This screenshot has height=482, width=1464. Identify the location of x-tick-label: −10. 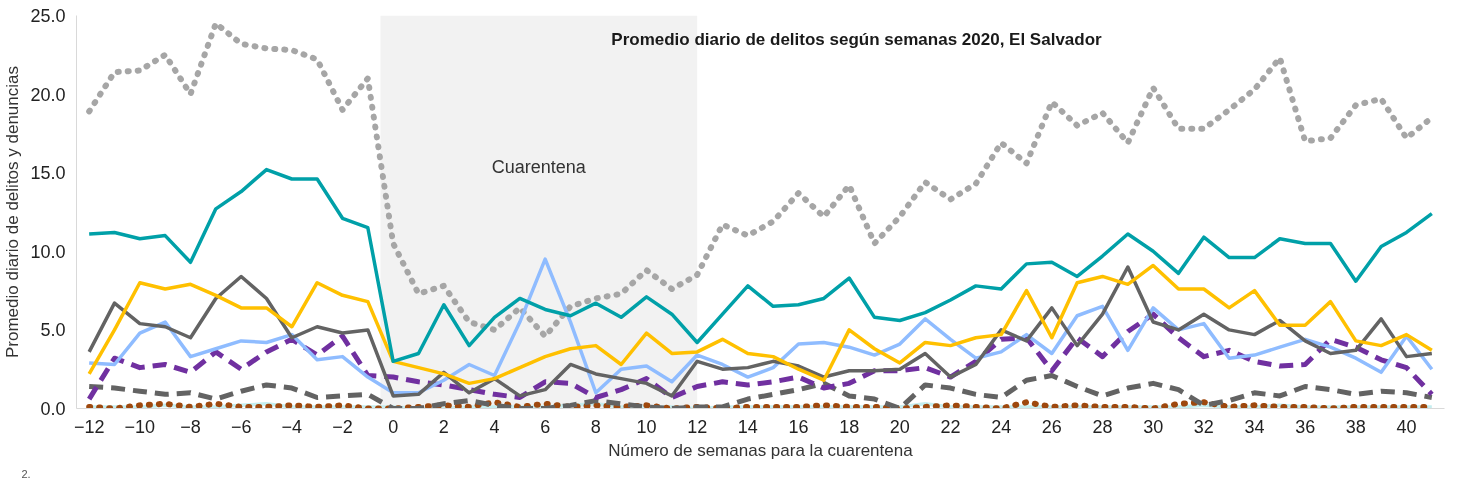
(140, 426).